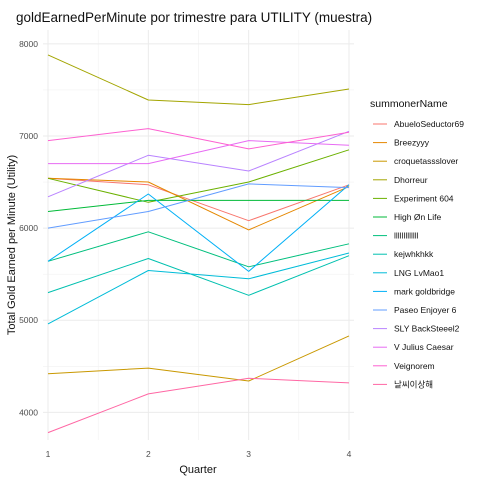 The width and height of the screenshot is (480, 480). Describe the element at coordinates (28, 136) in the screenshot. I see `y-tick-label: 7000` at that location.